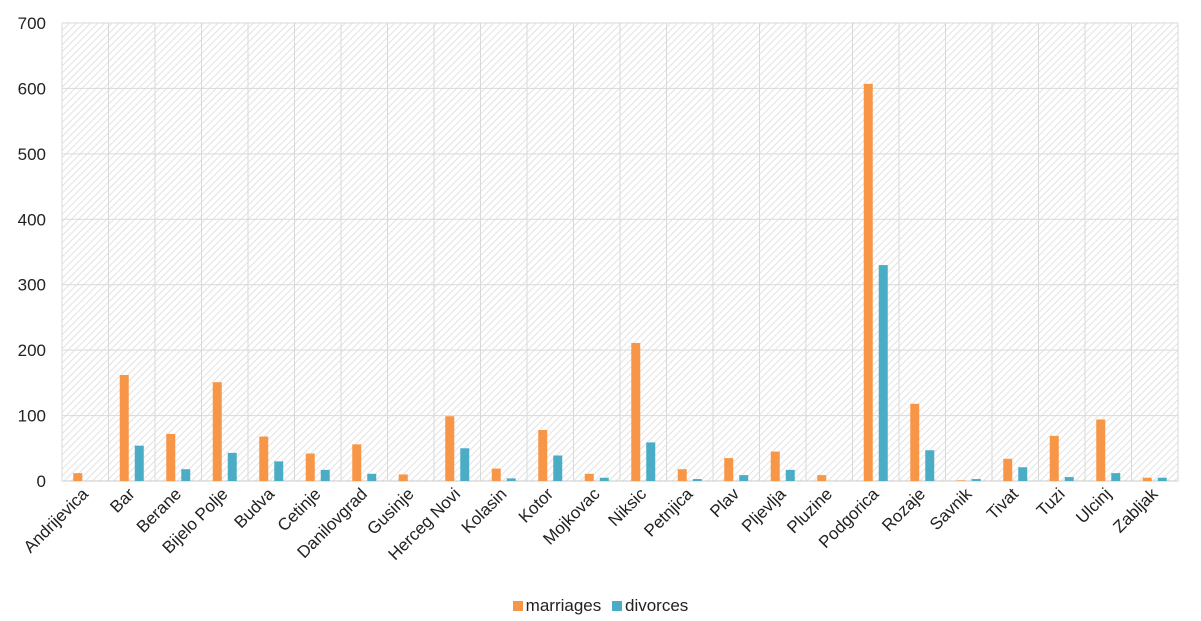 The image size is (1201, 621). I want to click on y-tick-label: 500, so click(32, 154).